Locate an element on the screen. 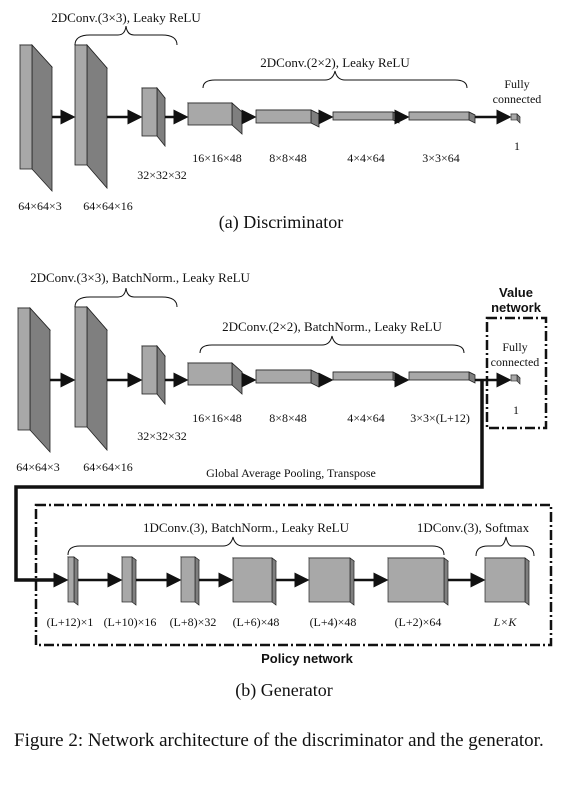 This screenshot has width=577, height=786. value-network-label: Value is located at coordinates (516, 292).